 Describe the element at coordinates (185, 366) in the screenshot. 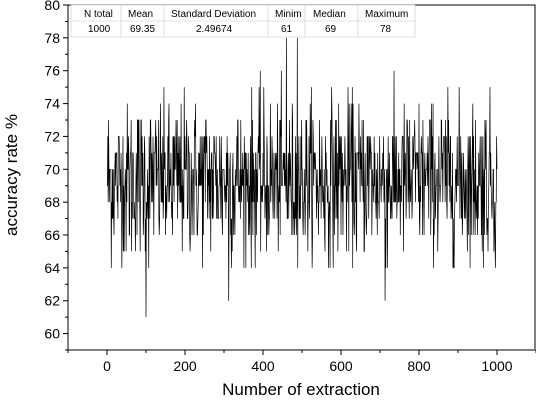

I see `x-tick-label: 200` at that location.